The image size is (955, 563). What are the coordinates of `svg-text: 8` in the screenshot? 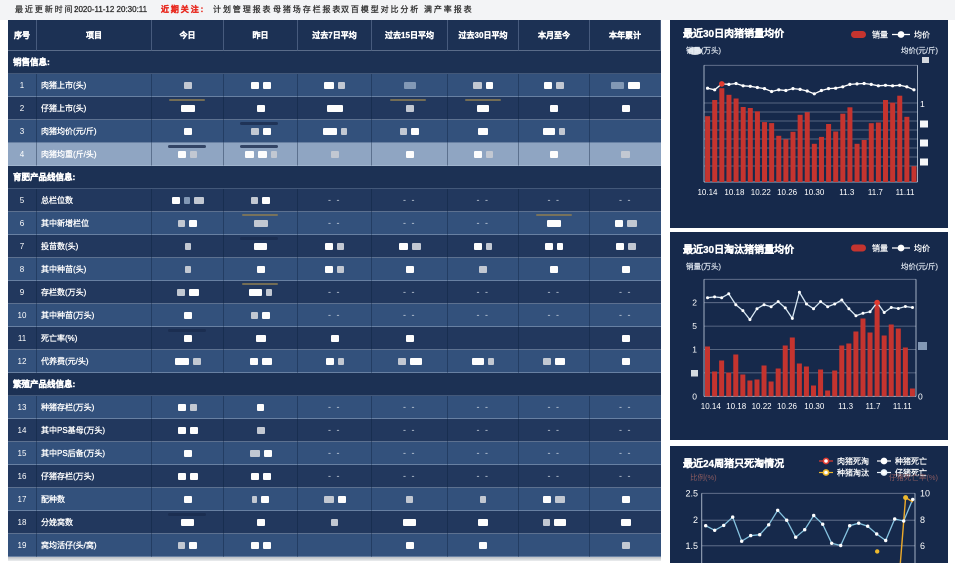 It's located at (922, 520).